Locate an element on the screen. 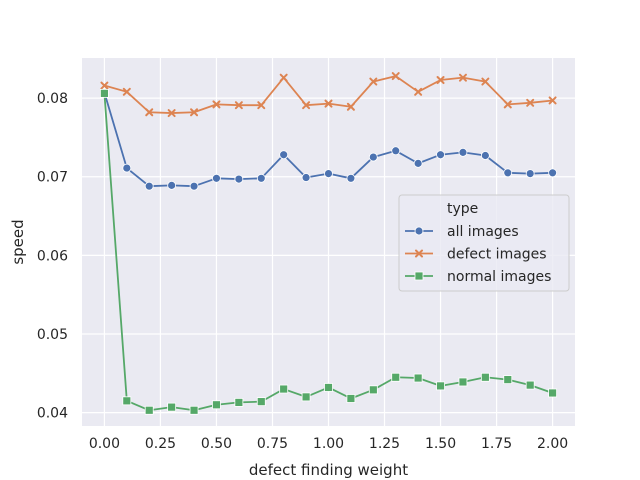 Image resolution: width=640 pixels, height=480 pixels. legend-item-normal-images: normal images is located at coordinates (478, 277).